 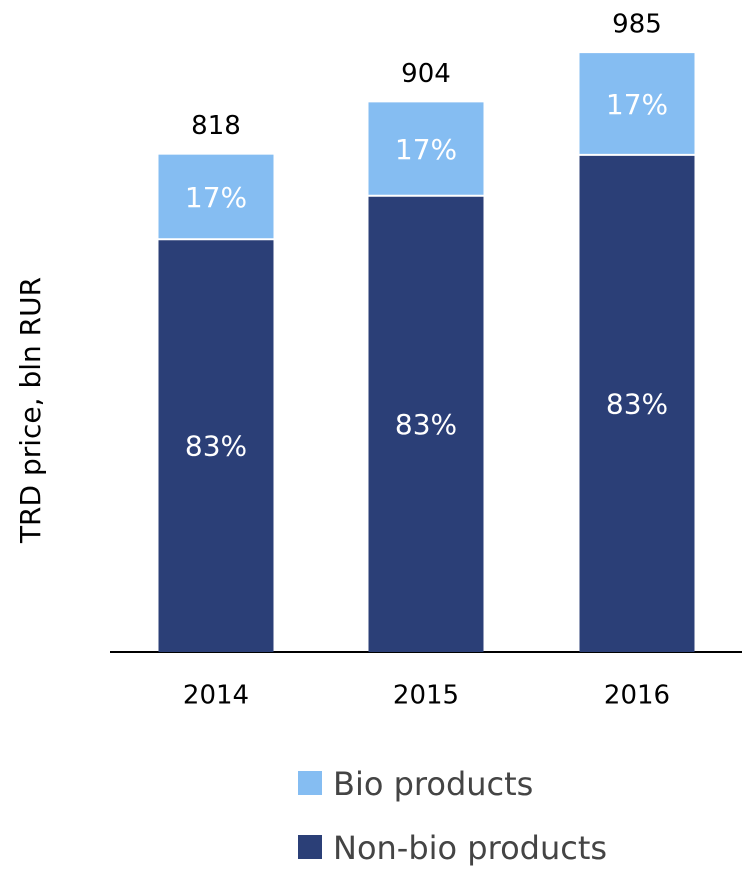 I want to click on x-tick-label: 2015, so click(x=426, y=696).